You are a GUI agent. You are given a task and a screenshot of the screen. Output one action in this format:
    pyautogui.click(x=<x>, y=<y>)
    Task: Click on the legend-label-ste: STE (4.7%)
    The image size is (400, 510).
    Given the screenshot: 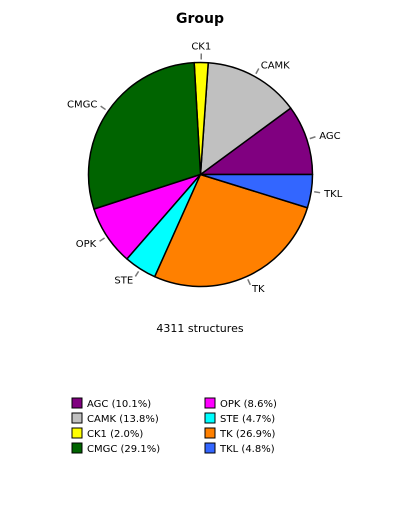 What is the action you would take?
    pyautogui.click(x=247, y=419)
    